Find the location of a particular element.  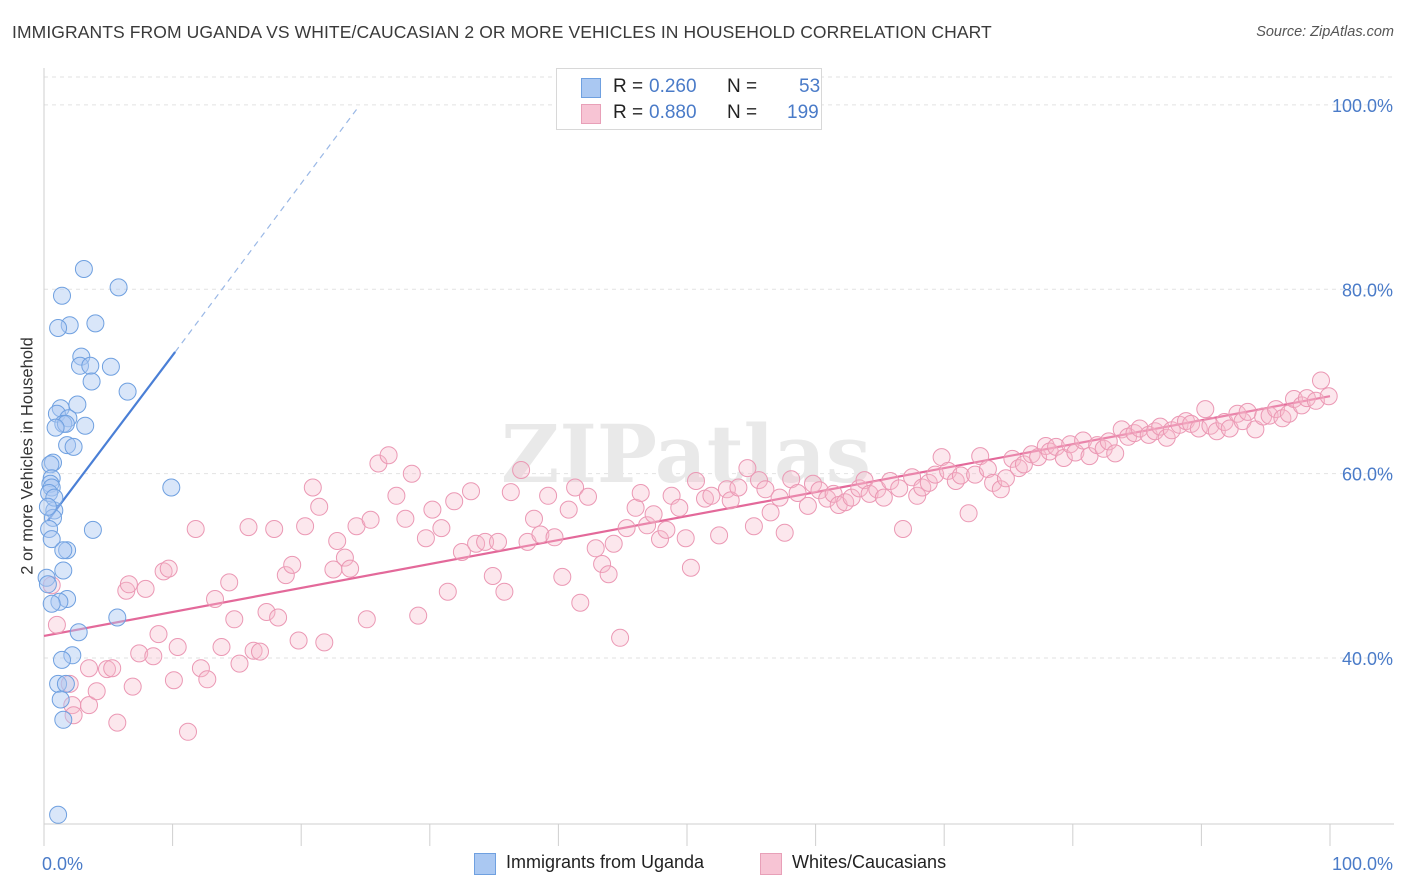

legend-r-label: R = is located at coordinates (628, 112).